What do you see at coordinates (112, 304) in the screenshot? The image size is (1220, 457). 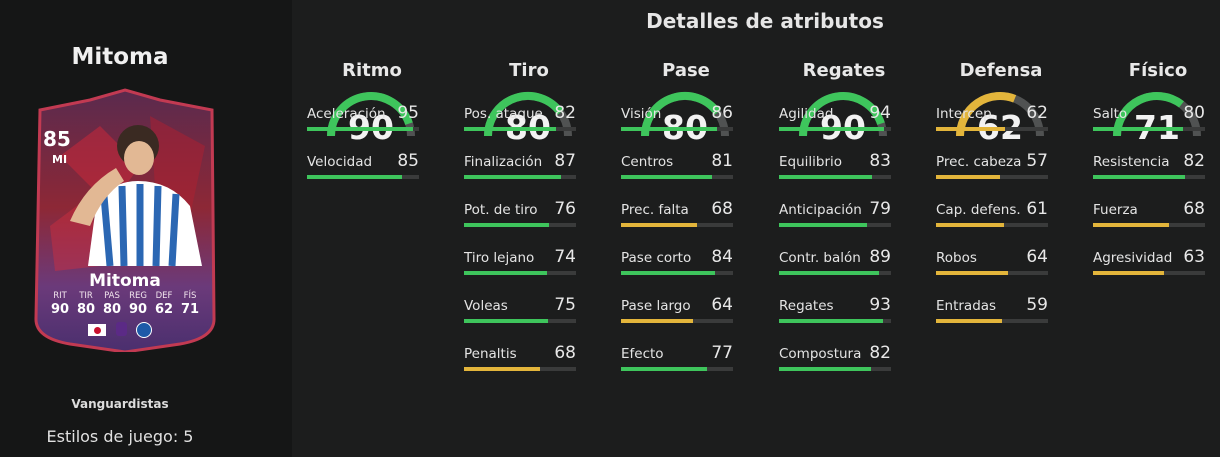 I see `card-stat: PAS 80` at bounding box center [112, 304].